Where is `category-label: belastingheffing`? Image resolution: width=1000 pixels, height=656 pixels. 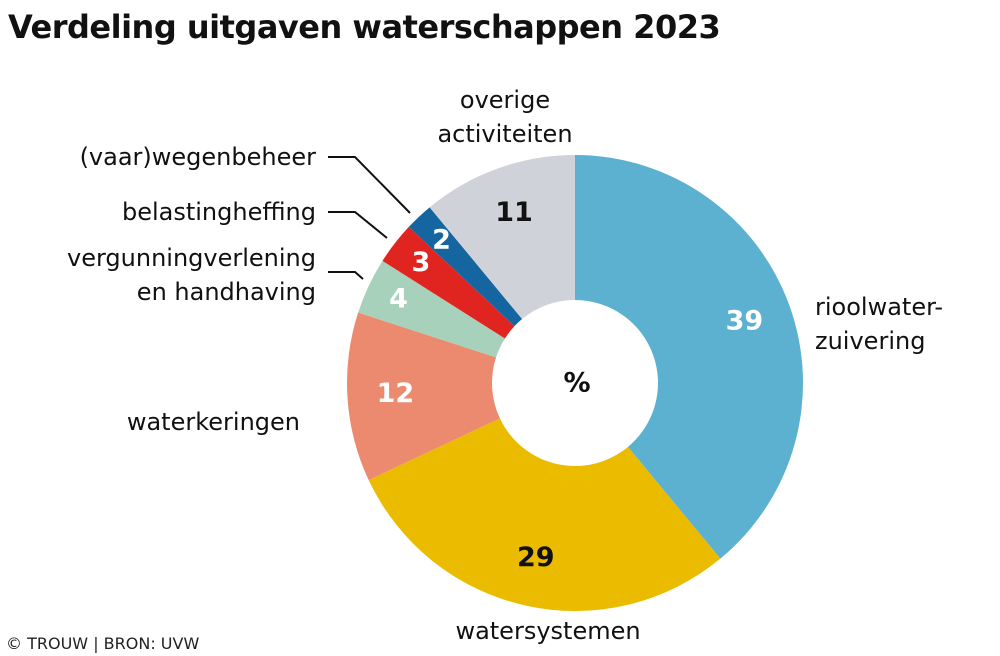
category-label: belastingheffing is located at coordinates (218, 212).